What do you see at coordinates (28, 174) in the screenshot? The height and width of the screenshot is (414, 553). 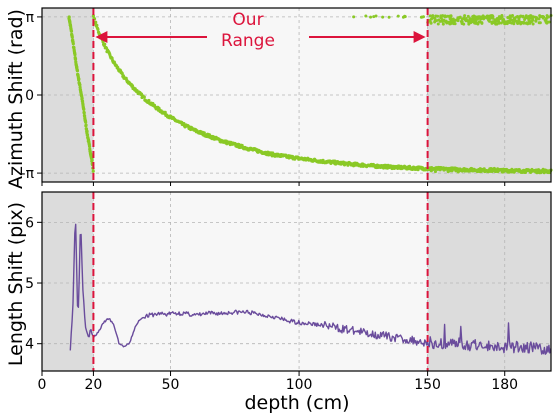 I see `azimuth-y-tick-label: -π` at bounding box center [28, 174].